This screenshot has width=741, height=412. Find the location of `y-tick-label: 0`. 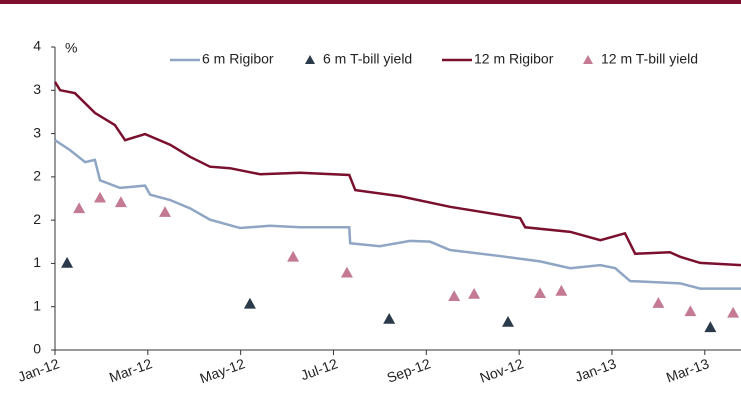

y-tick-label: 0 is located at coordinates (37, 349).